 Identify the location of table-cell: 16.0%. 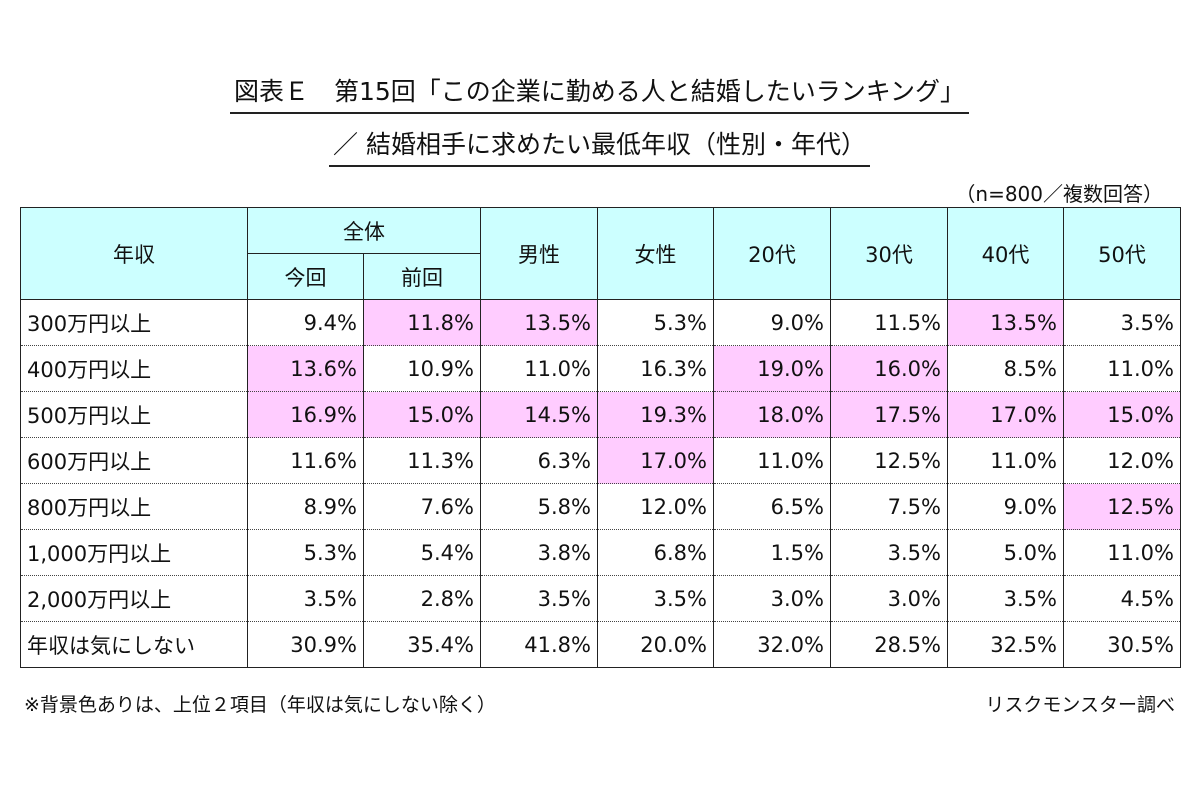
(889, 368).